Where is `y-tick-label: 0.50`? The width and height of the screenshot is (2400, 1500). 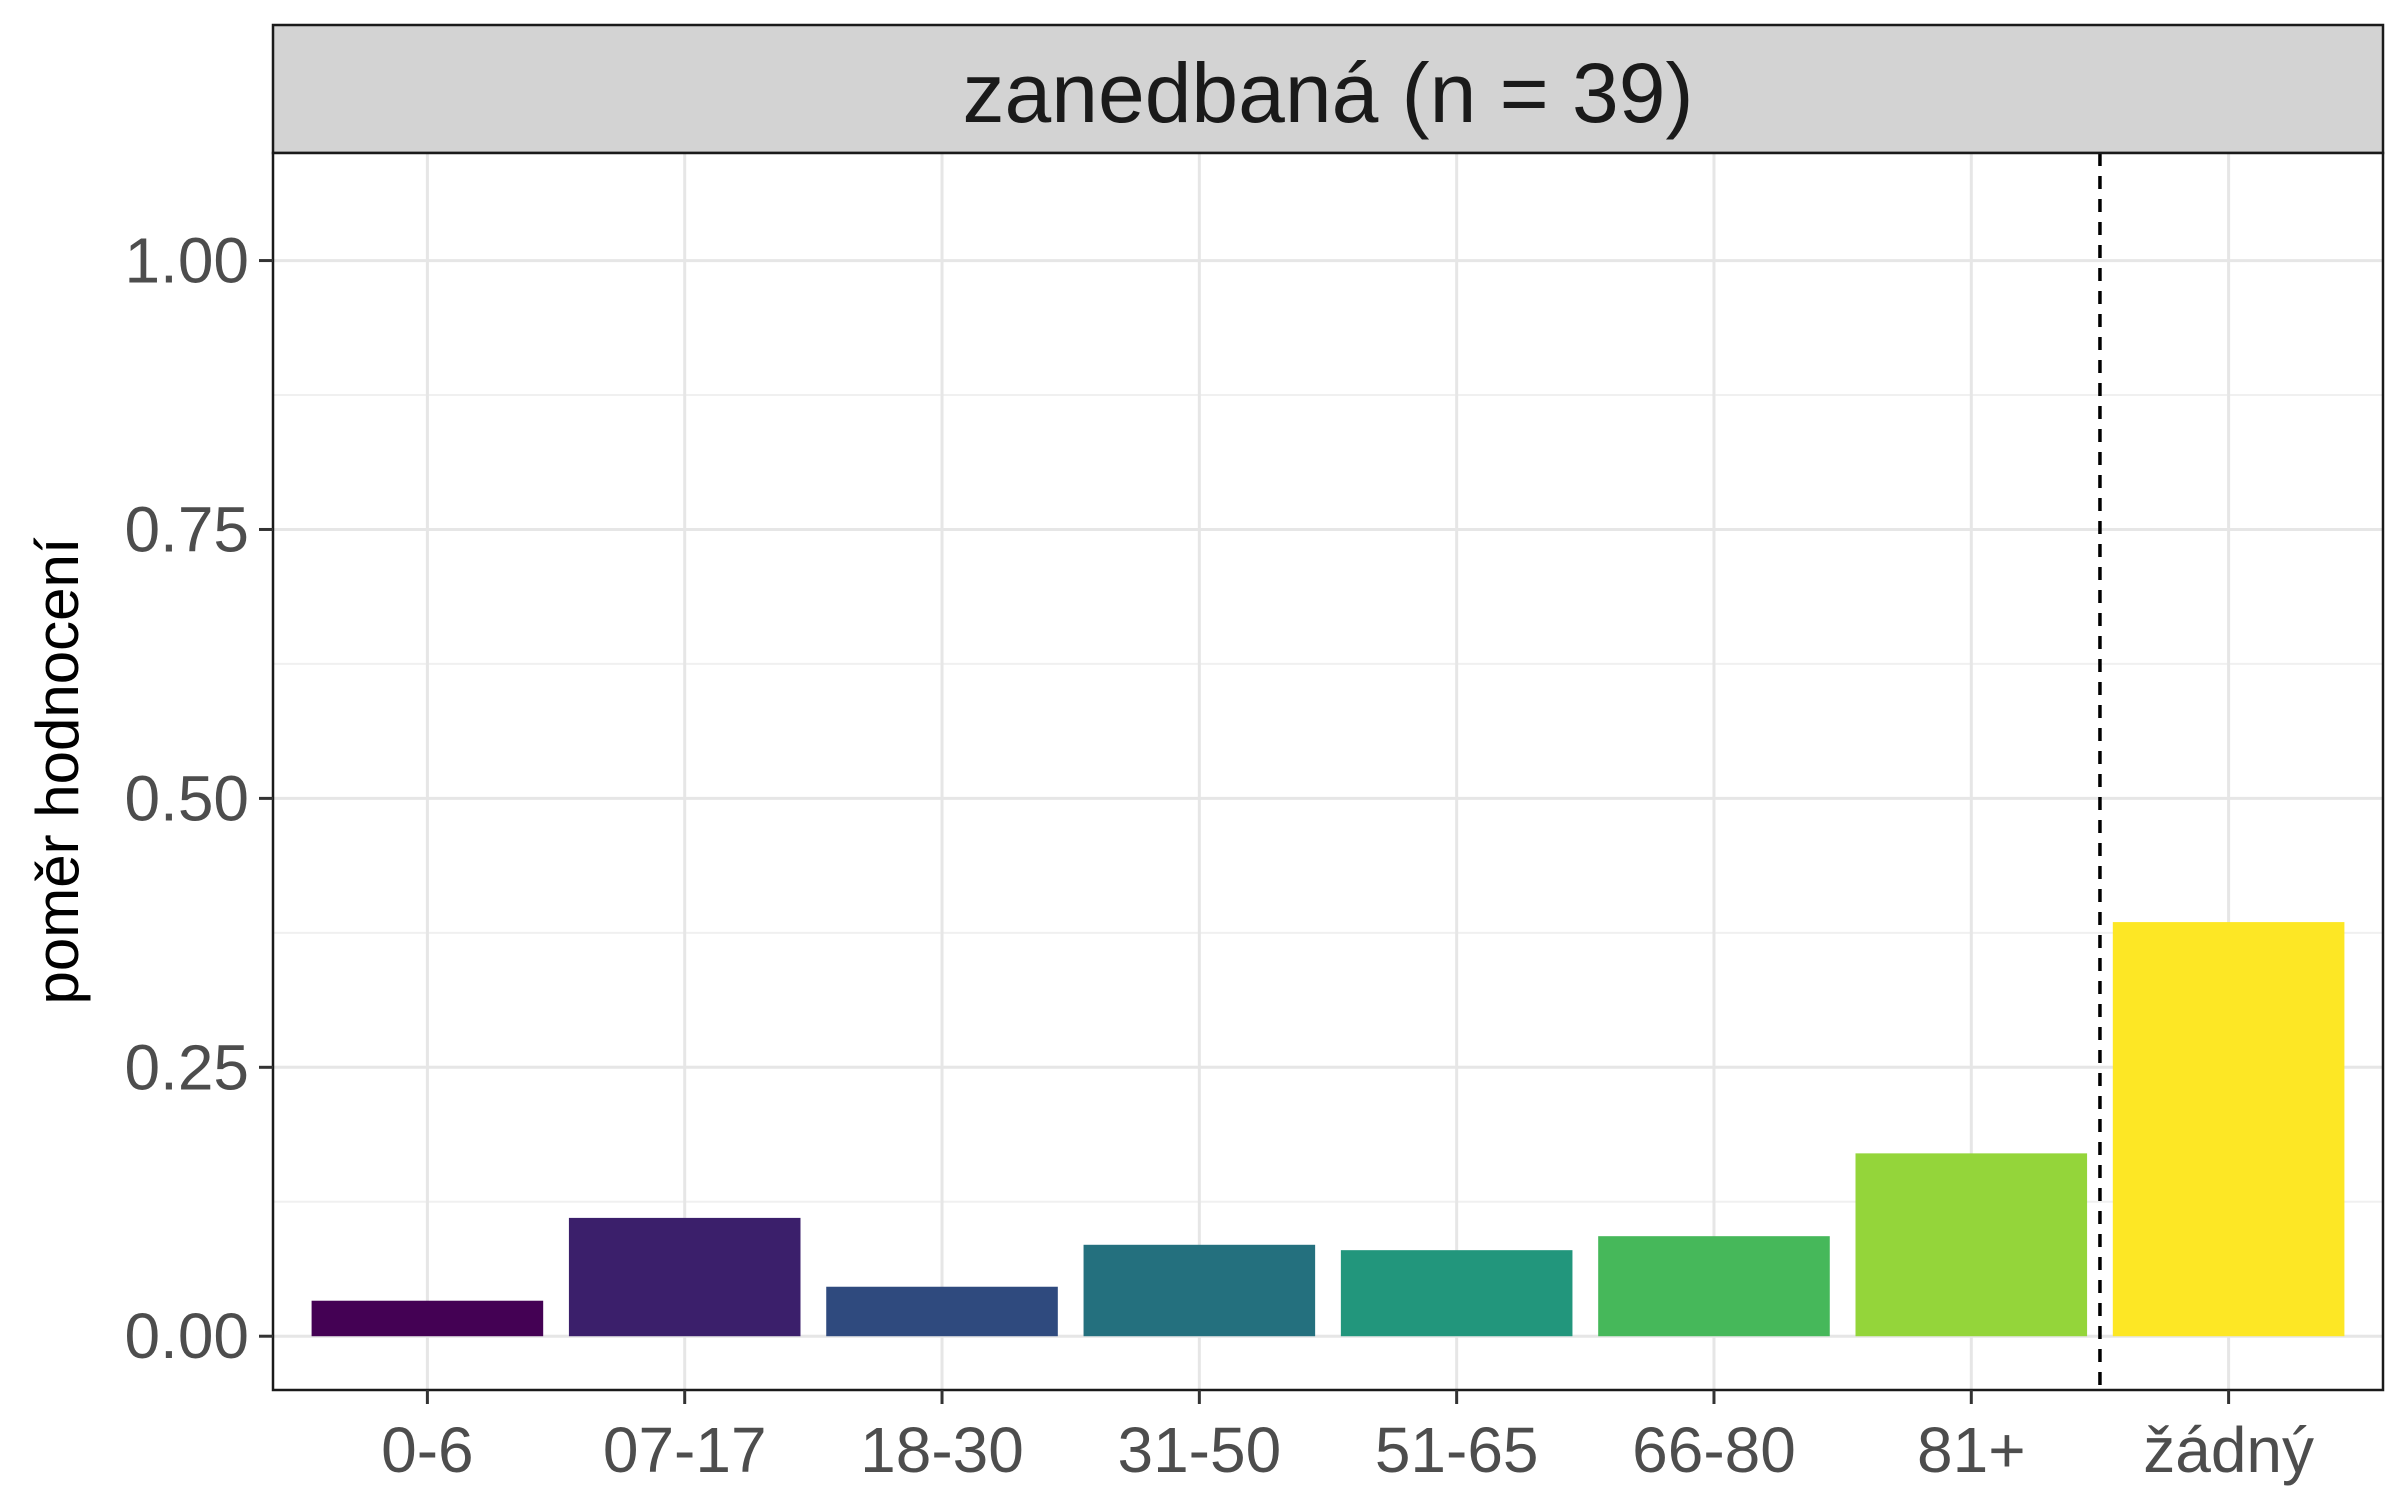 y-tick-label: 0.50 is located at coordinates (186, 798).